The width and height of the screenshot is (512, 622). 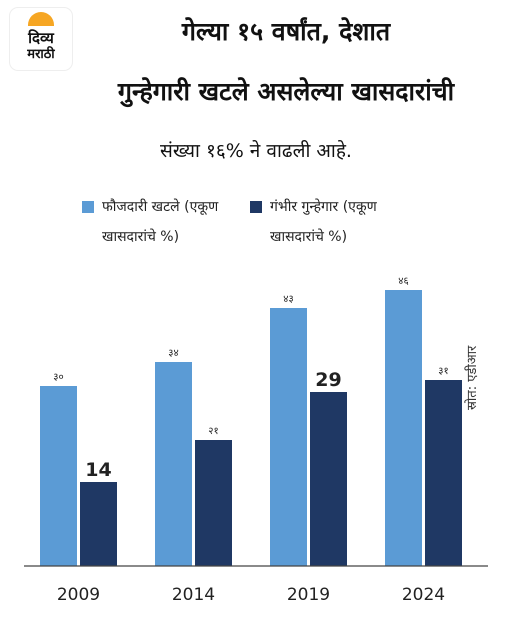 What do you see at coordinates (403, 428) in the screenshot?
I see `bar-criminal-cases-2024` at bounding box center [403, 428].